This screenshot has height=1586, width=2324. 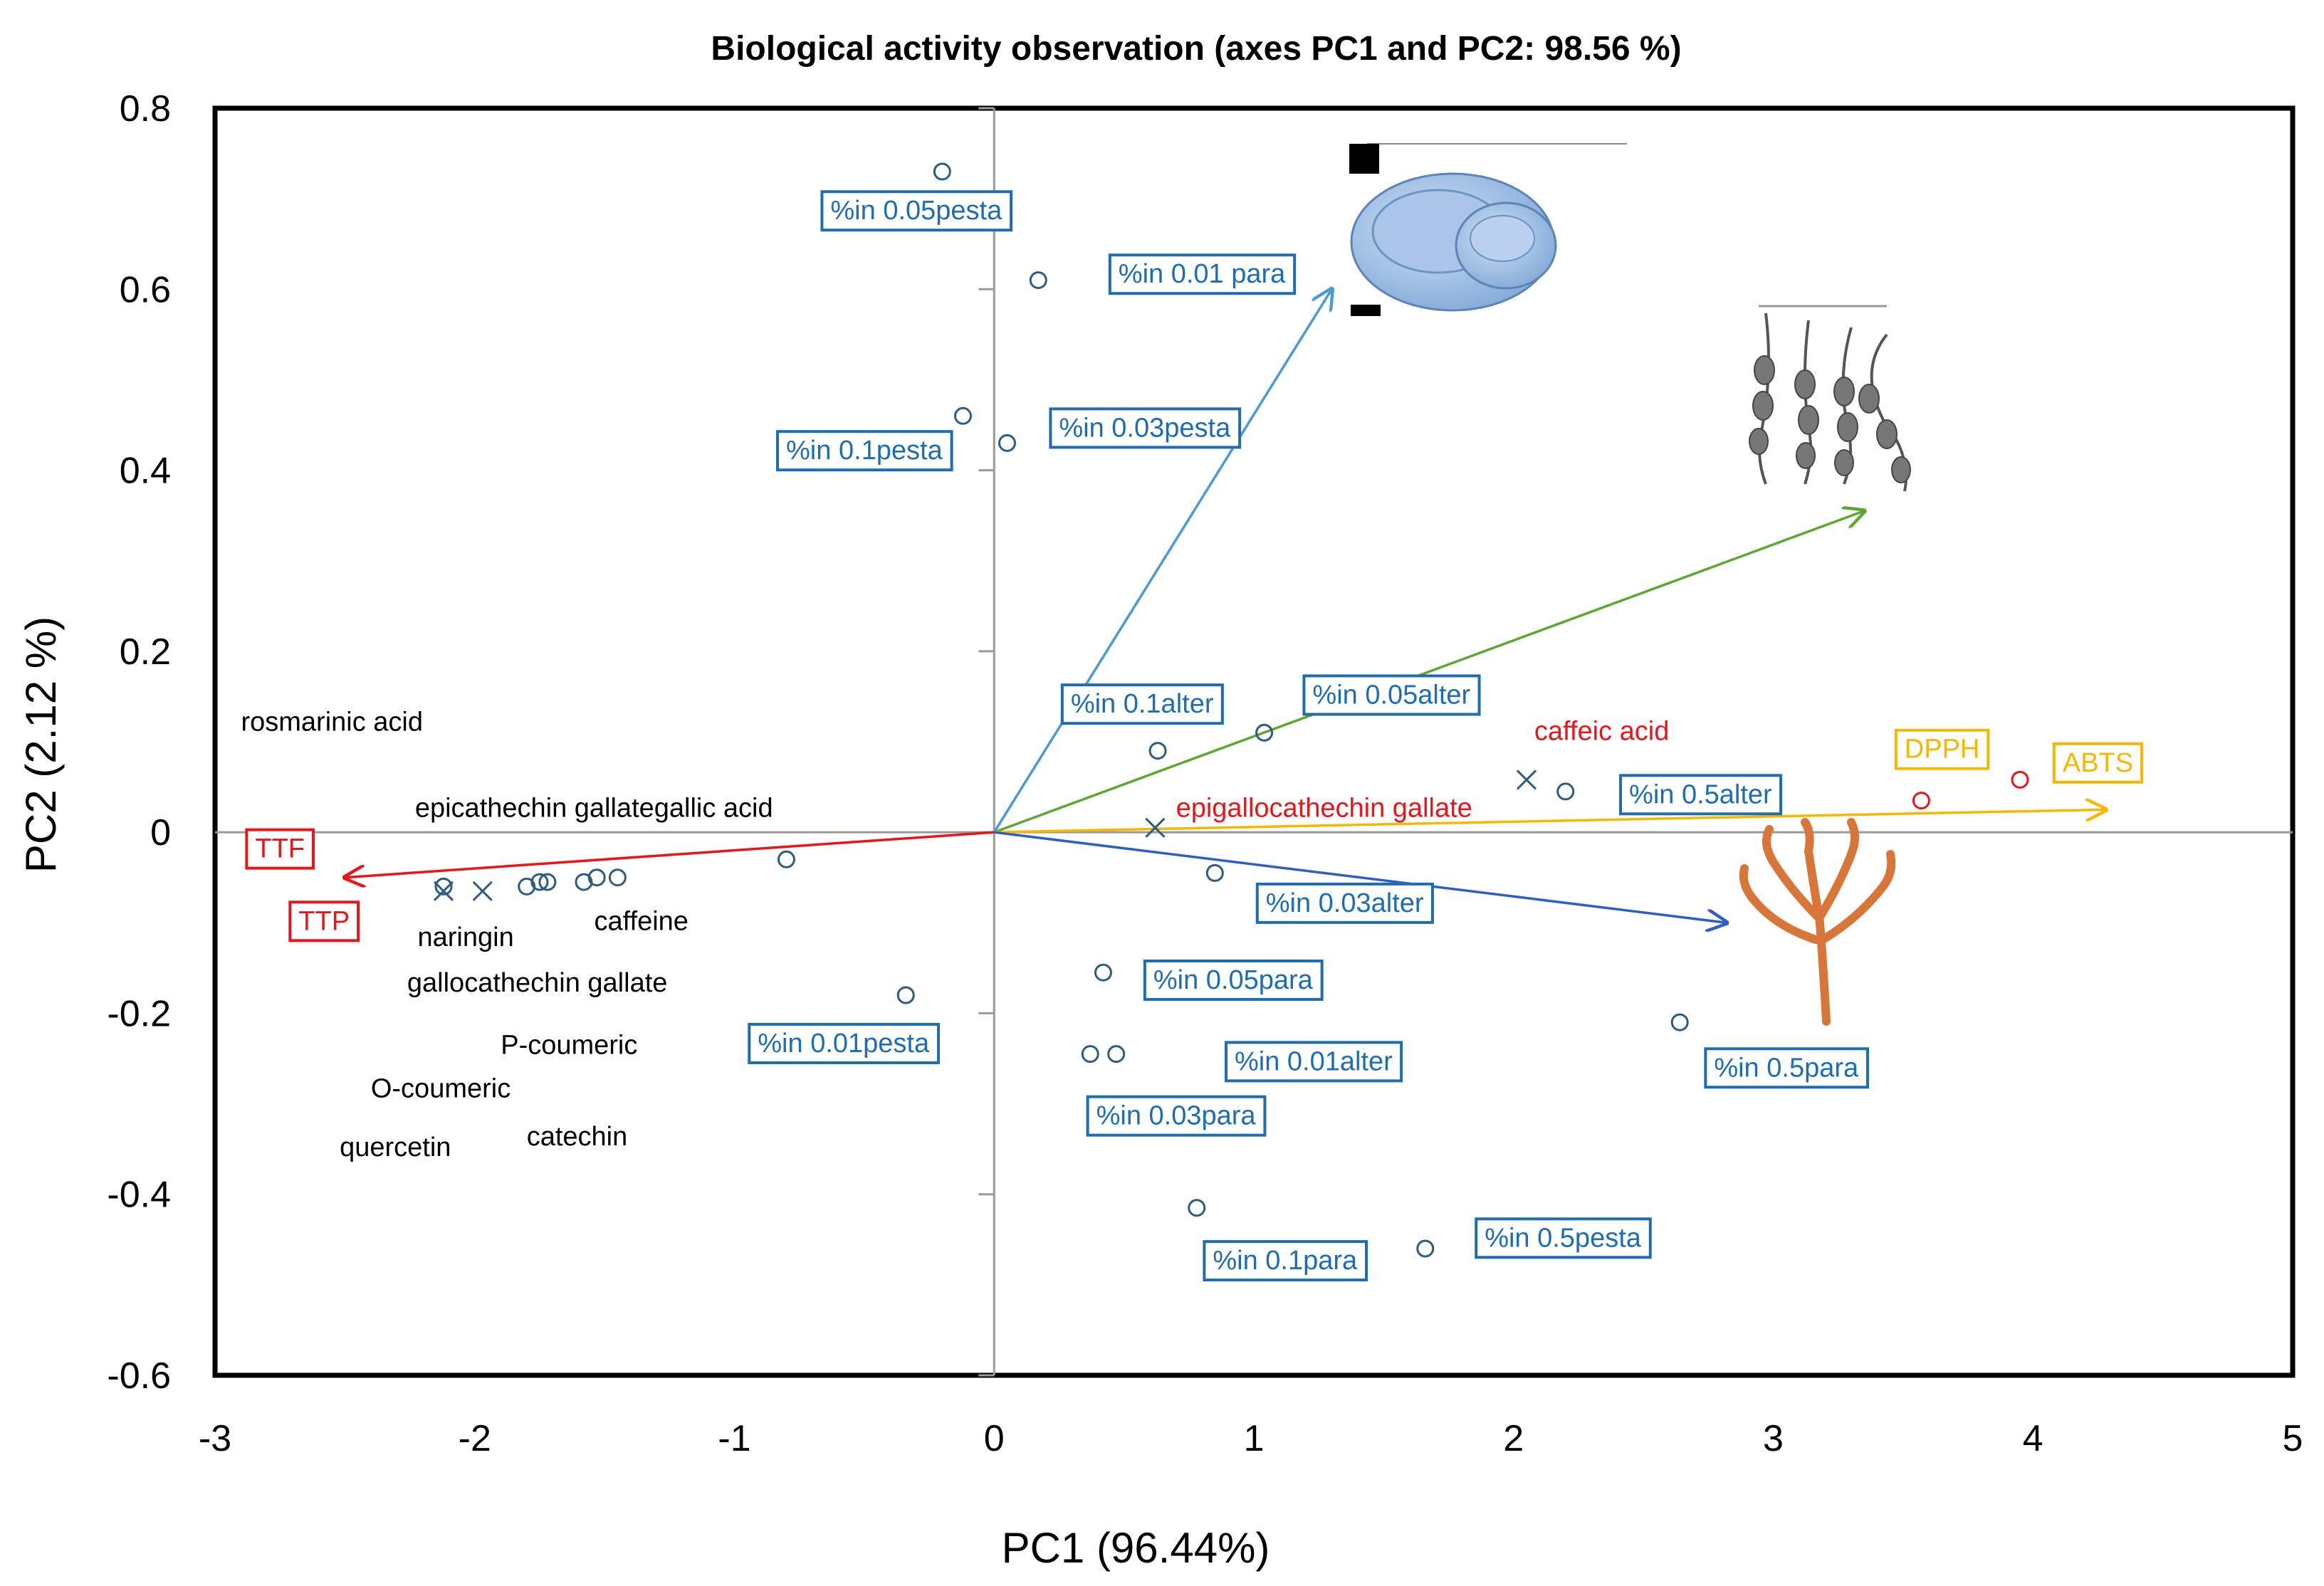 I want to click on x-tick-label: 5, so click(x=2293, y=1439).